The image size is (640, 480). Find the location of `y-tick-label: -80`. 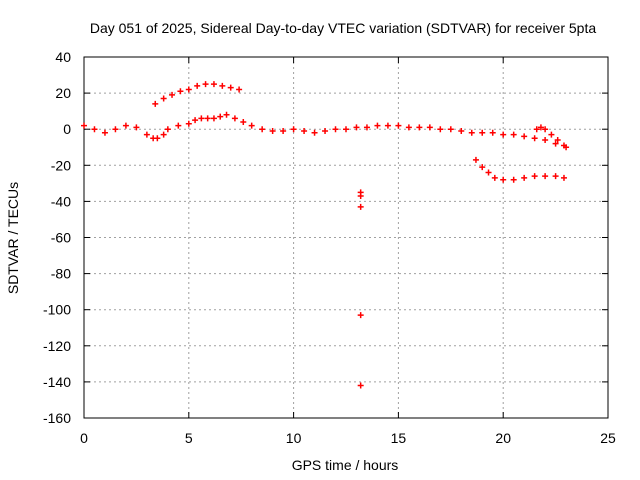

y-tick-label: -80 is located at coordinates (61, 274).